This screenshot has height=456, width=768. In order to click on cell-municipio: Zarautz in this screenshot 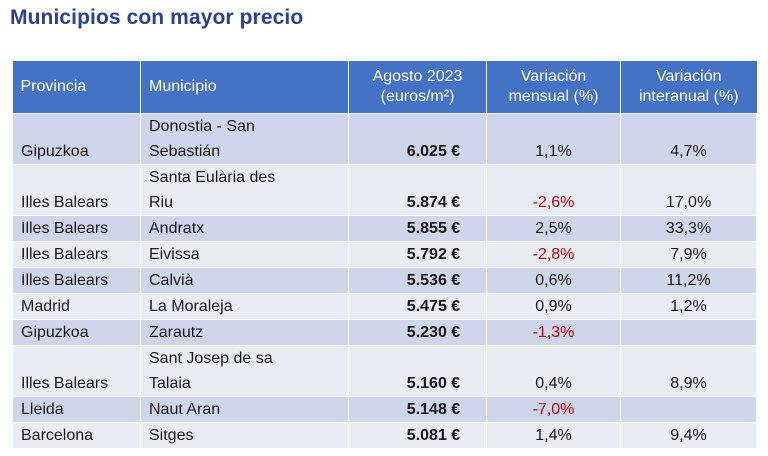, I will do `click(244, 332)`.